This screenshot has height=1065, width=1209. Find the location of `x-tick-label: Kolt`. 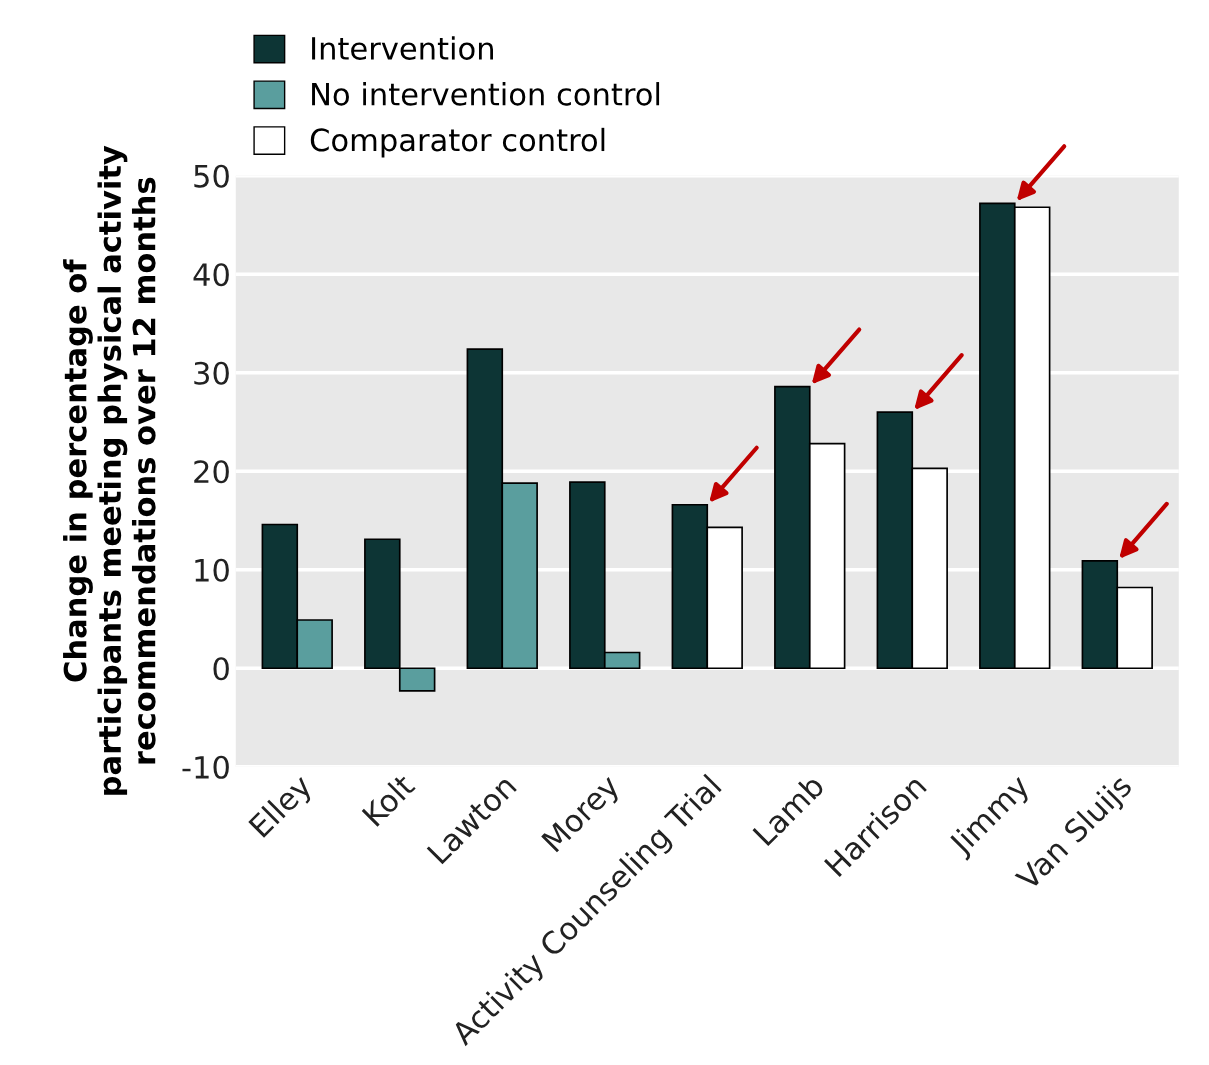

x-tick-label: Kolt is located at coordinates (388, 800).